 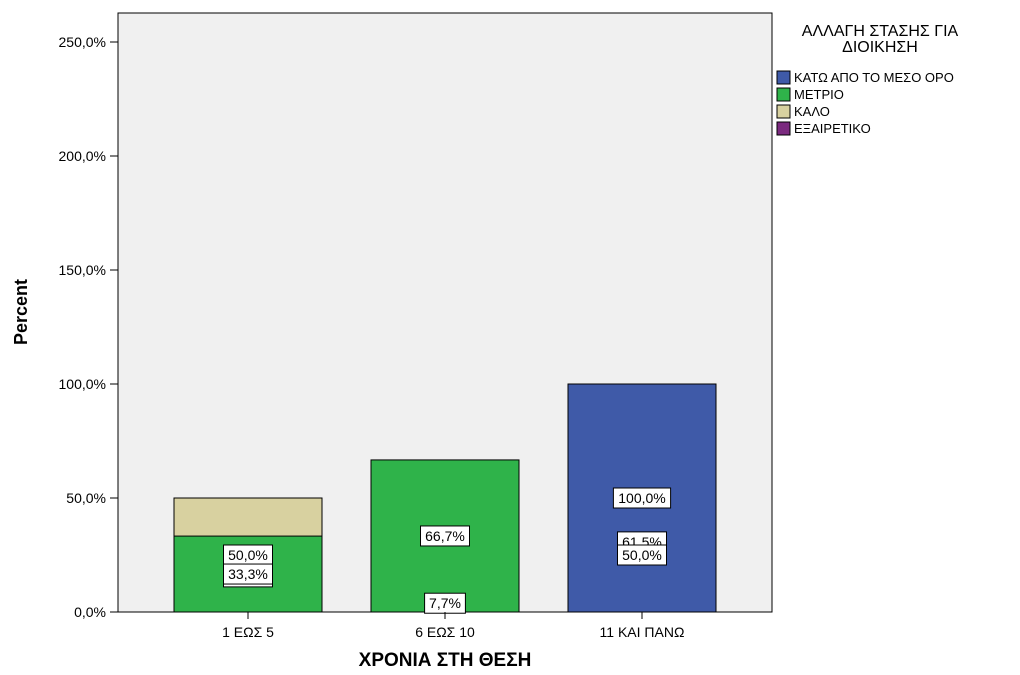 What do you see at coordinates (82, 156) in the screenshot?
I see `y-tick-label: 200,0%` at bounding box center [82, 156].